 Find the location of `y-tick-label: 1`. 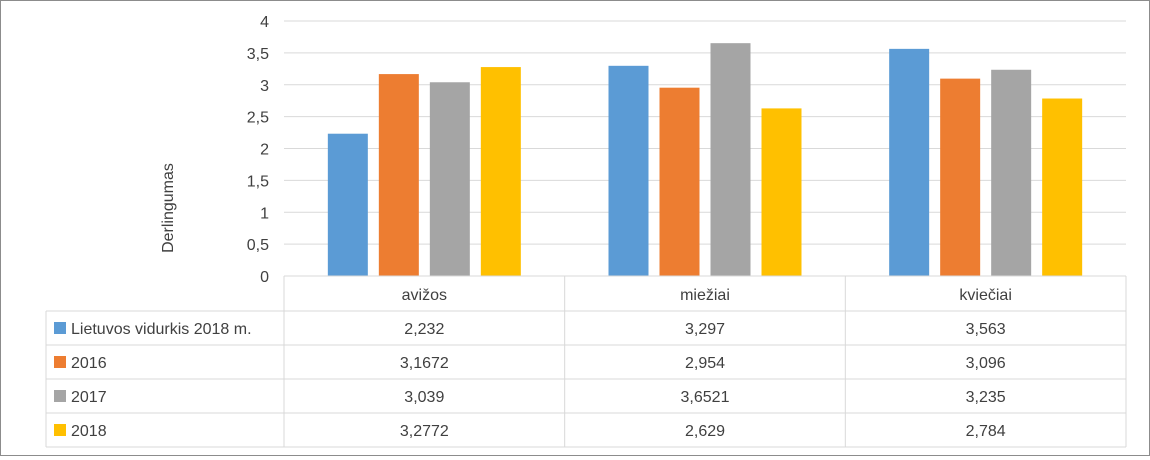

y-tick-label: 1 is located at coordinates (264, 213).